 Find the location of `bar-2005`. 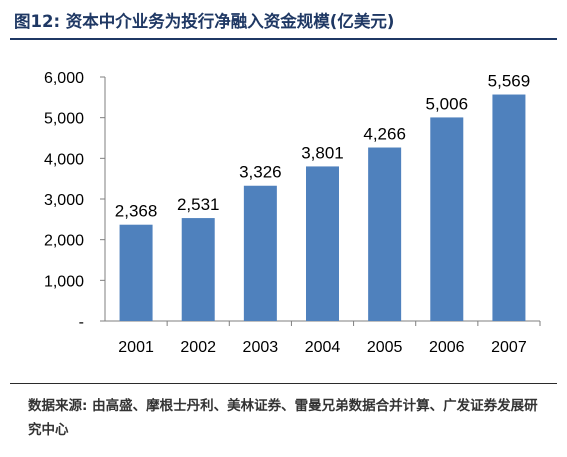

bar-2005 is located at coordinates (385, 234).